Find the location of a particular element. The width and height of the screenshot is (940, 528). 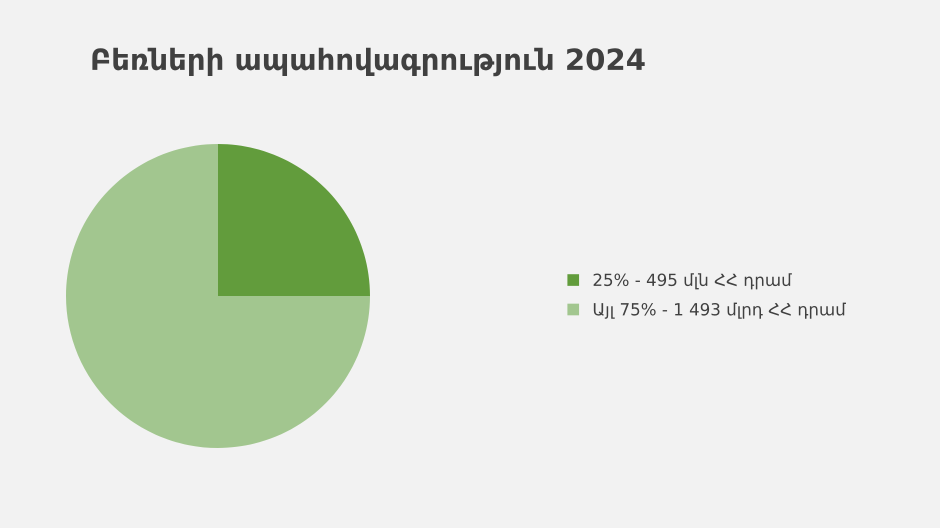

chart-title: Բեռների ապահովագրություն 2024 is located at coordinates (368, 62).